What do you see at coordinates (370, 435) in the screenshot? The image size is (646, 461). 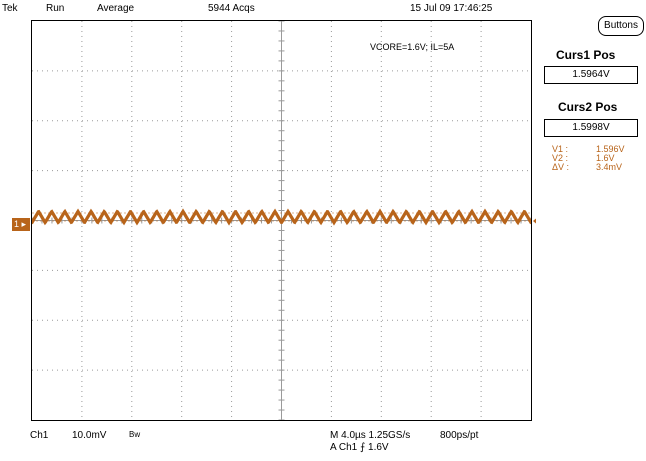 I see `timebase-readout: M 4.0µs 1.25GS/s` at bounding box center [370, 435].